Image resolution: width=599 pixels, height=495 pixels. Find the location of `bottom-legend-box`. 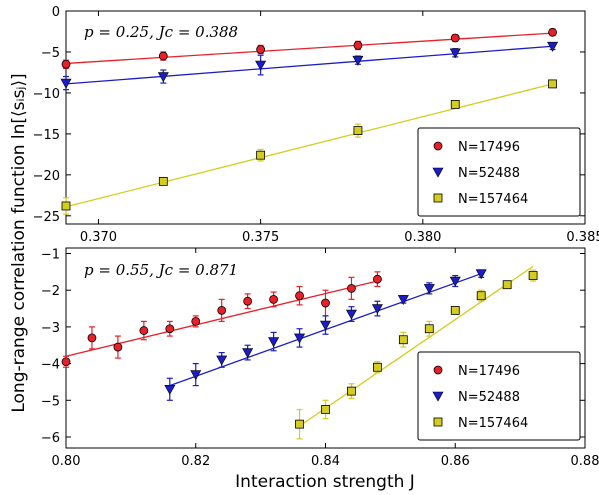

bottom-legend-box is located at coordinates (499, 396).